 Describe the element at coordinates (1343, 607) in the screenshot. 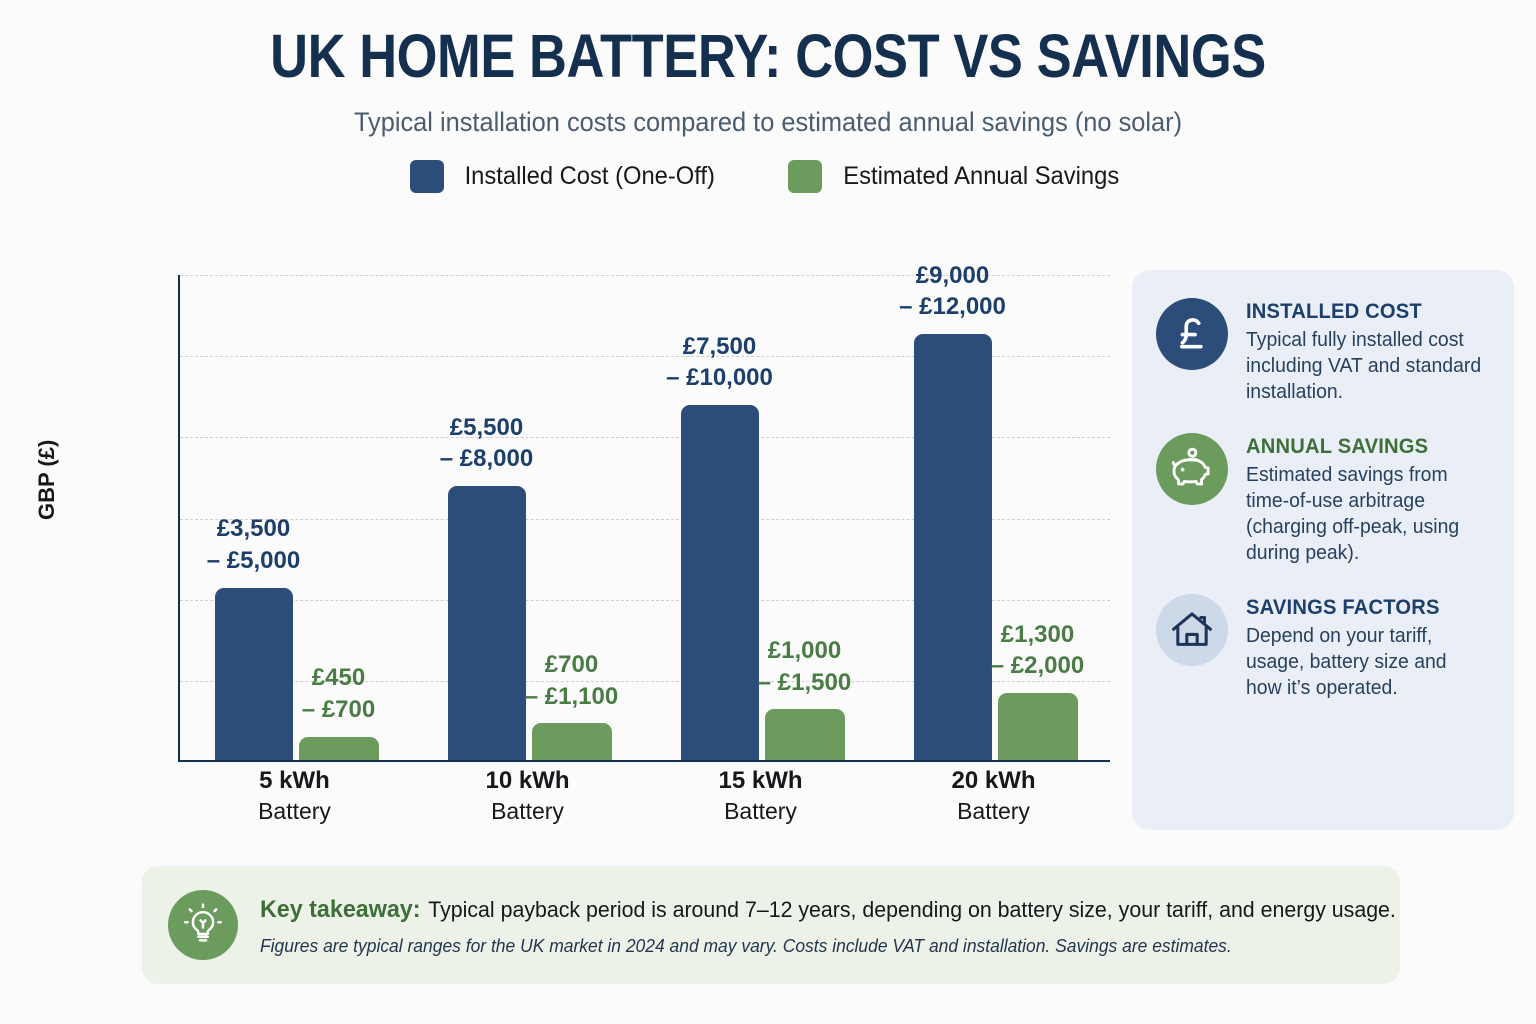

I see `info-card-title: SAVINGS FACTORS` at that location.